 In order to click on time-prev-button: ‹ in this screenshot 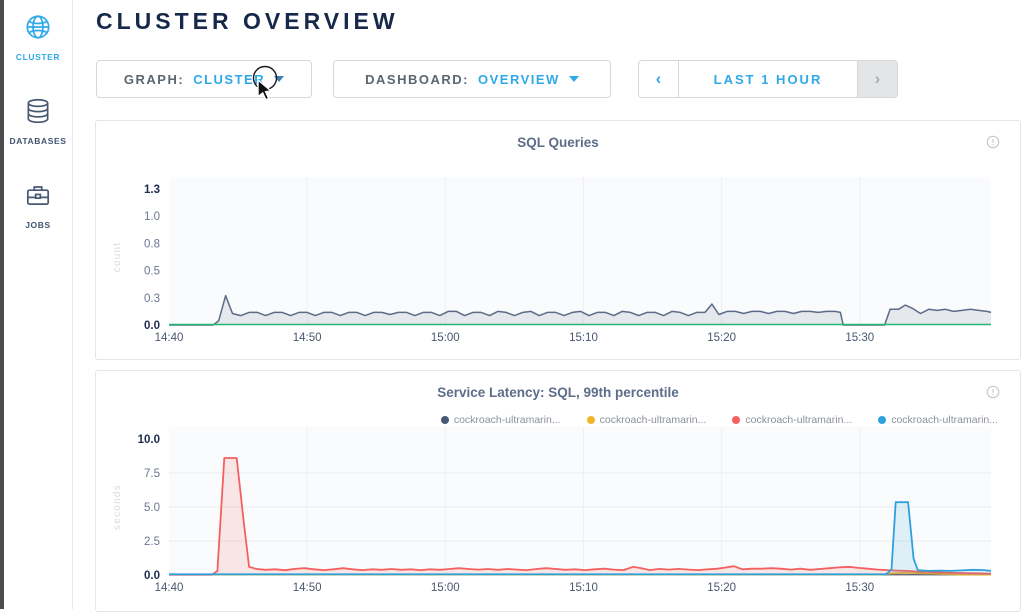, I will do `click(659, 79)`.